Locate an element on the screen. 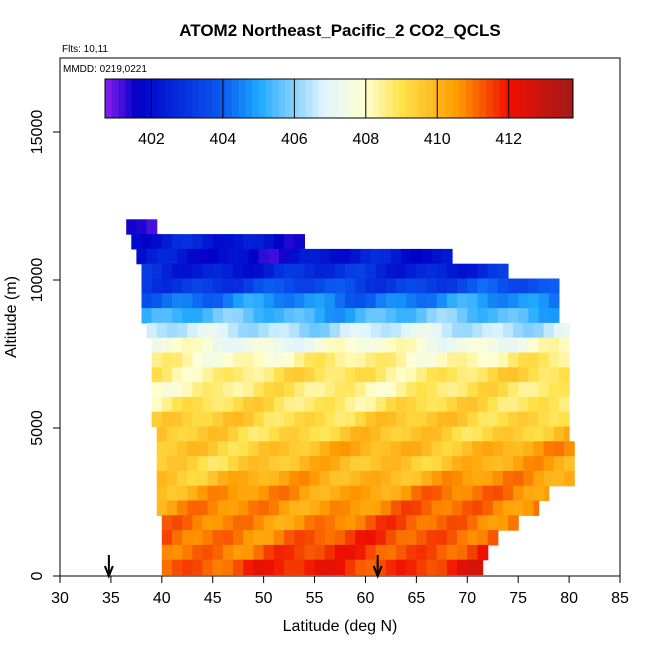 The height and width of the screenshot is (650, 650). date-text: MMDD: 0219,0221 is located at coordinates (105, 69).